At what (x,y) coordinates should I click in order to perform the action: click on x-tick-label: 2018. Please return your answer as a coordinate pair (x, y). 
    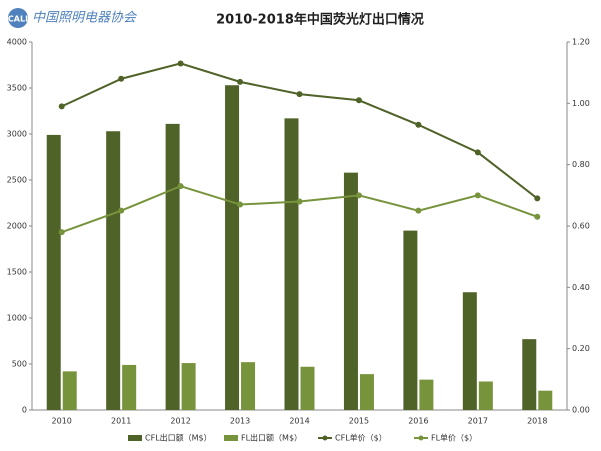
    Looking at the image, I should click on (537, 421).